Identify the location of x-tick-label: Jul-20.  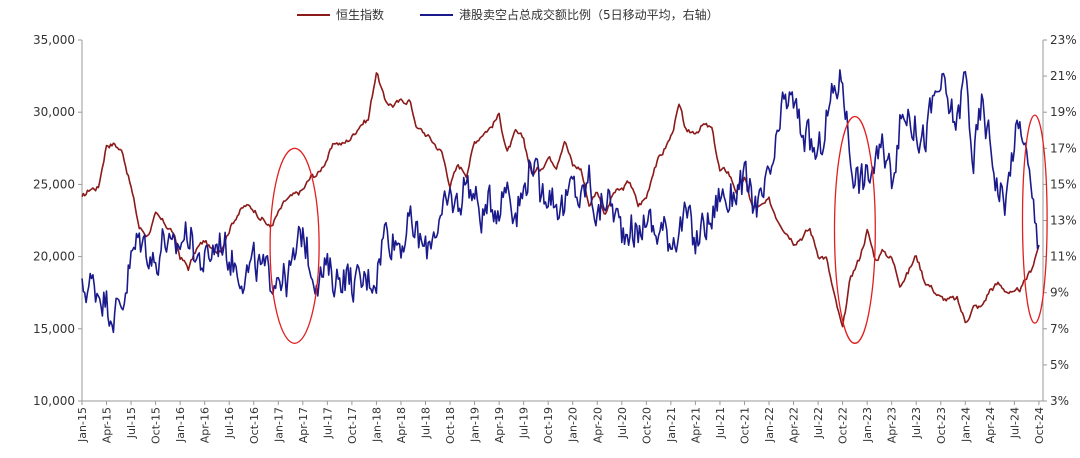
(622, 423).